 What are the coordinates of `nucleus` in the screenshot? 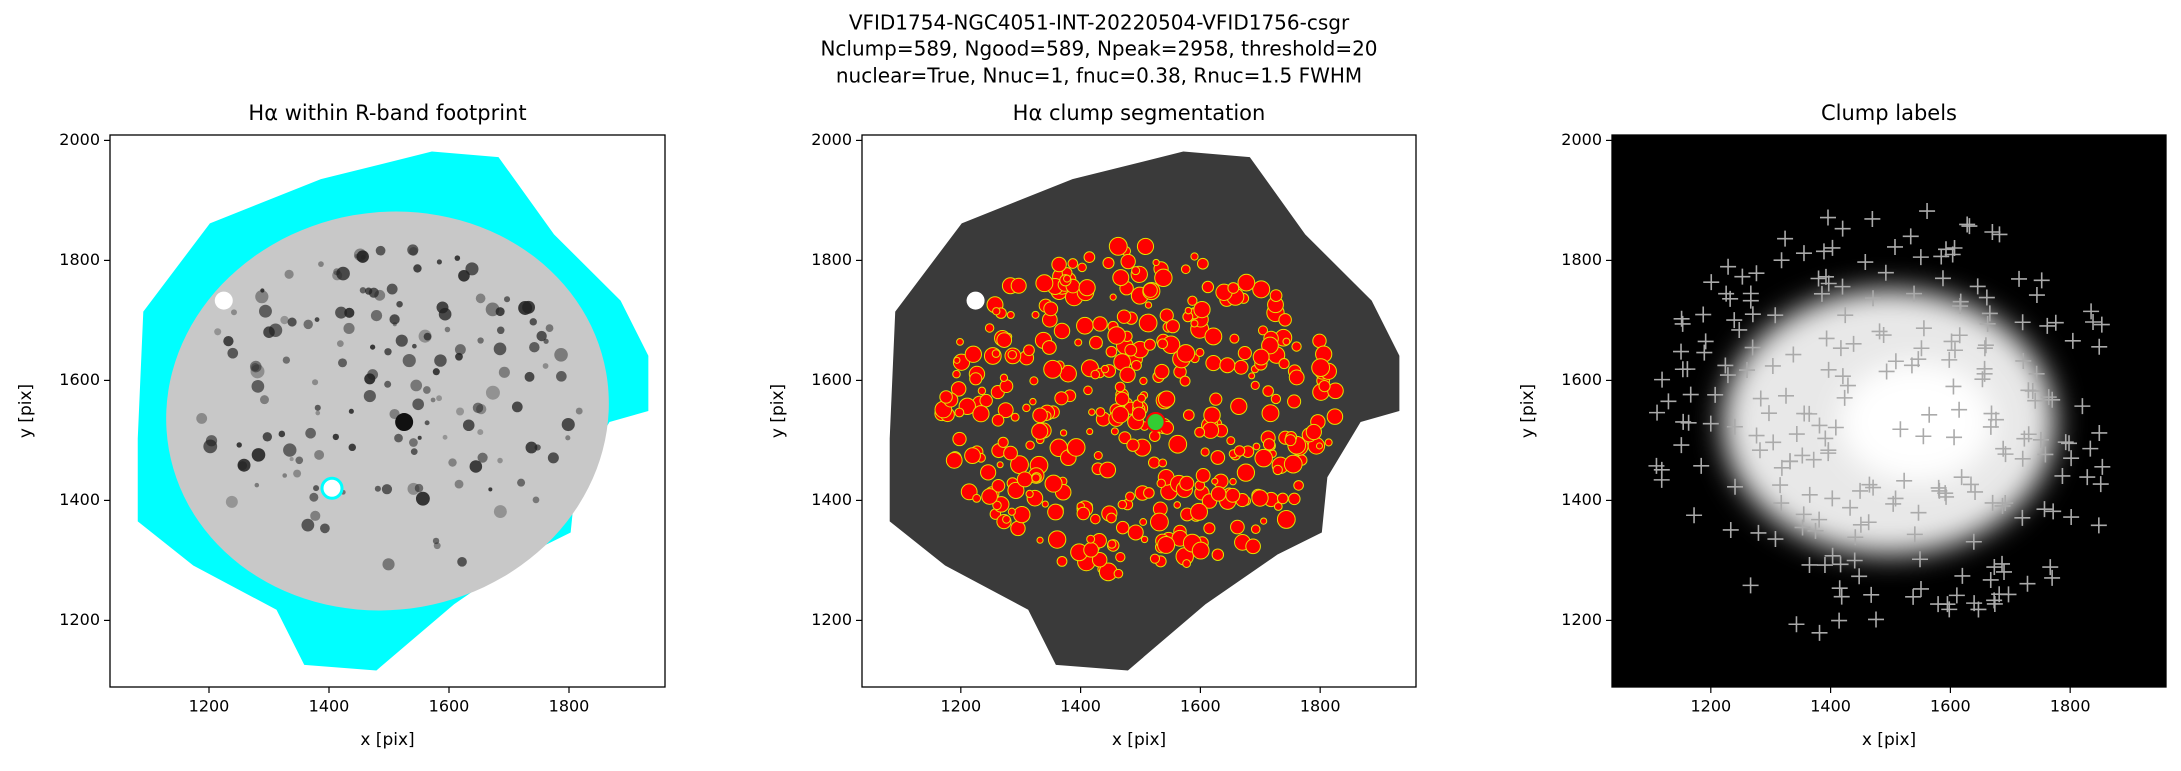 It's located at (1155, 422).